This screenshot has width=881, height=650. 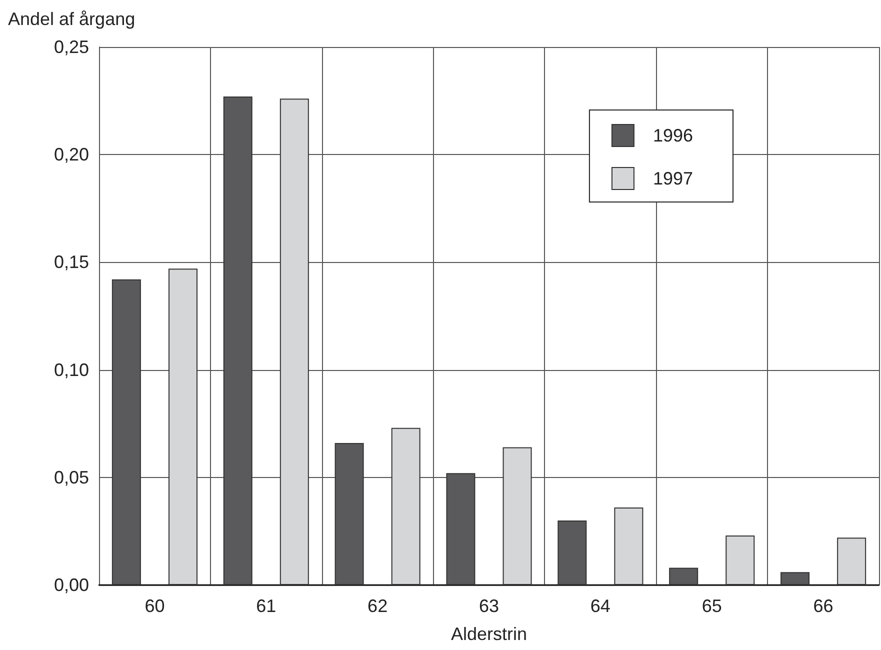 I want to click on x-tick-label: 64, so click(x=600, y=606).